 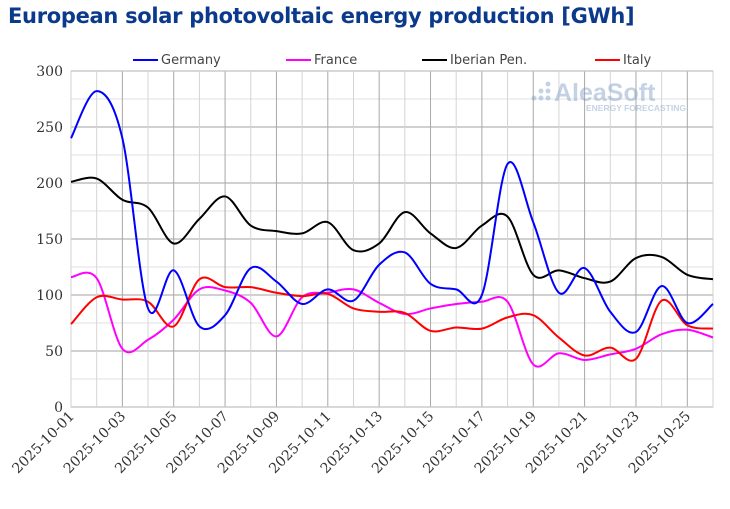 What do you see at coordinates (636, 108) in the screenshot?
I see `svg-text: ENERGY FORECASTING` at bounding box center [636, 108].